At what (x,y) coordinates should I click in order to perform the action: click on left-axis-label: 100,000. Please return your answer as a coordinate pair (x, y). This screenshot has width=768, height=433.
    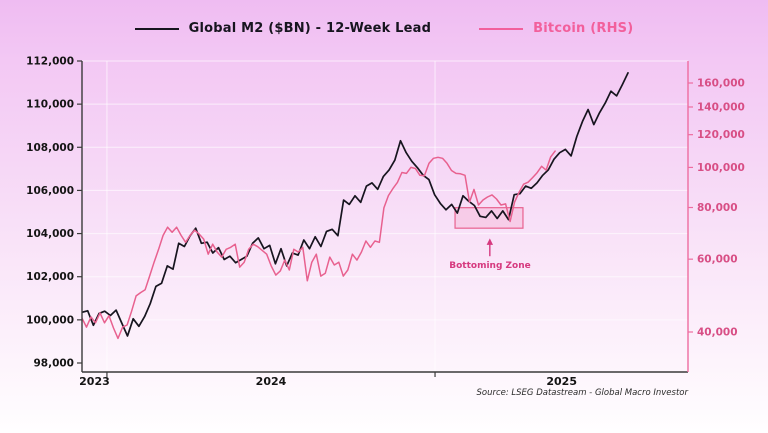
    Looking at the image, I should click on (50, 320).